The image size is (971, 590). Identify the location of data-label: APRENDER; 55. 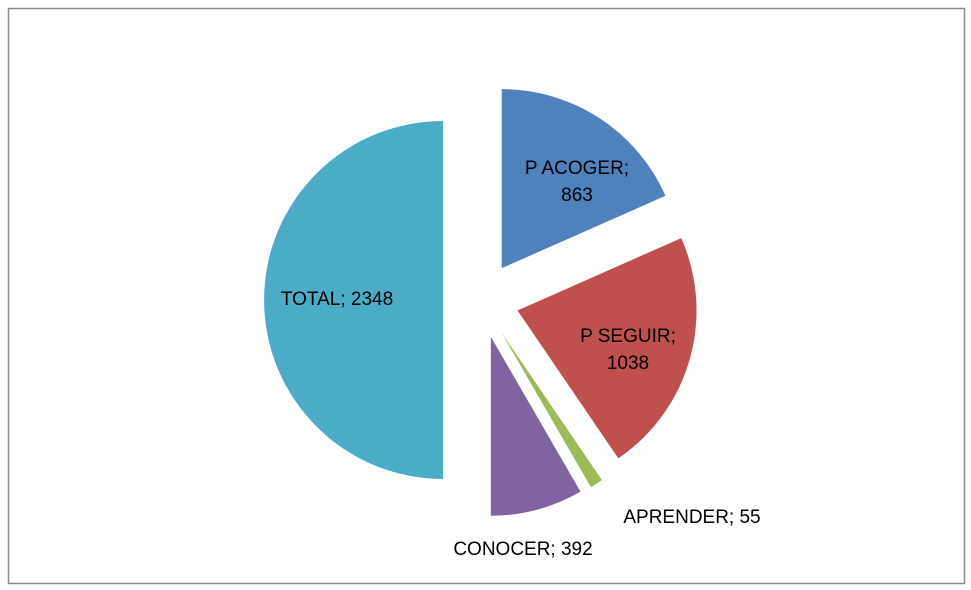
(691, 517).